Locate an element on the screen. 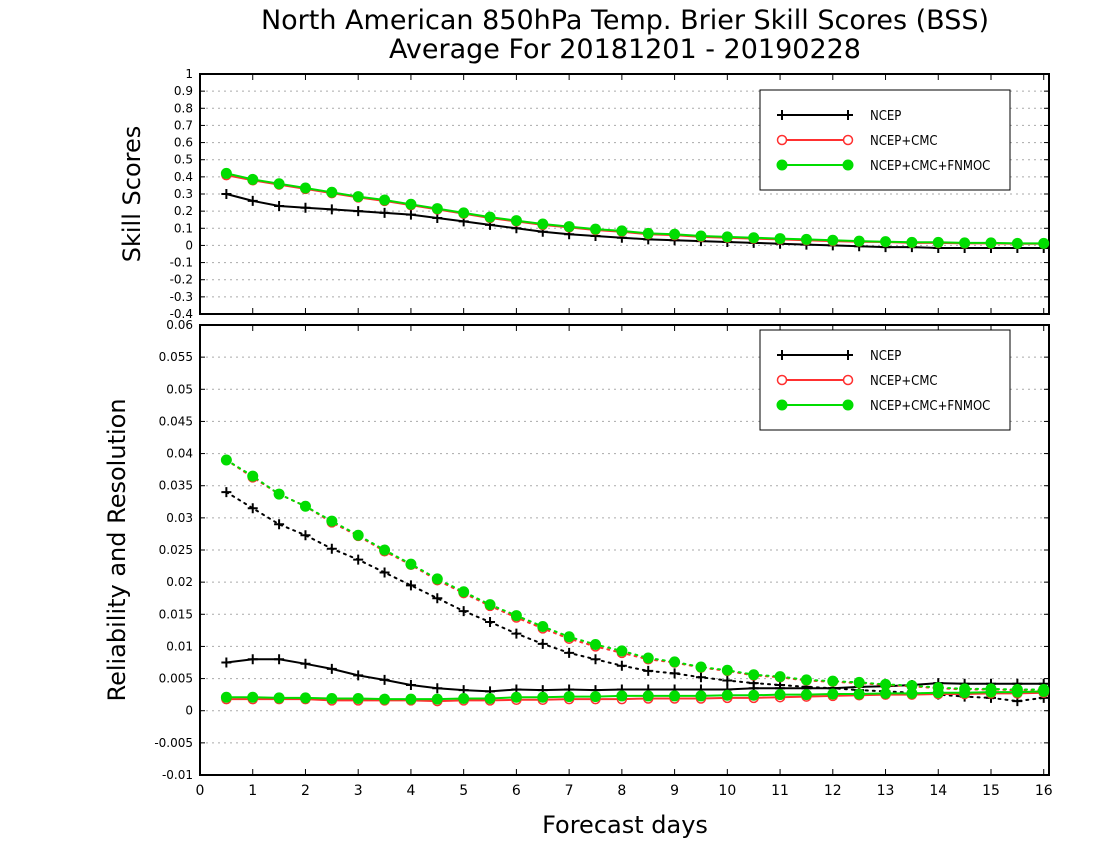 The height and width of the screenshot is (850, 1100). y-tick-label: 0 is located at coordinates (189, 711).